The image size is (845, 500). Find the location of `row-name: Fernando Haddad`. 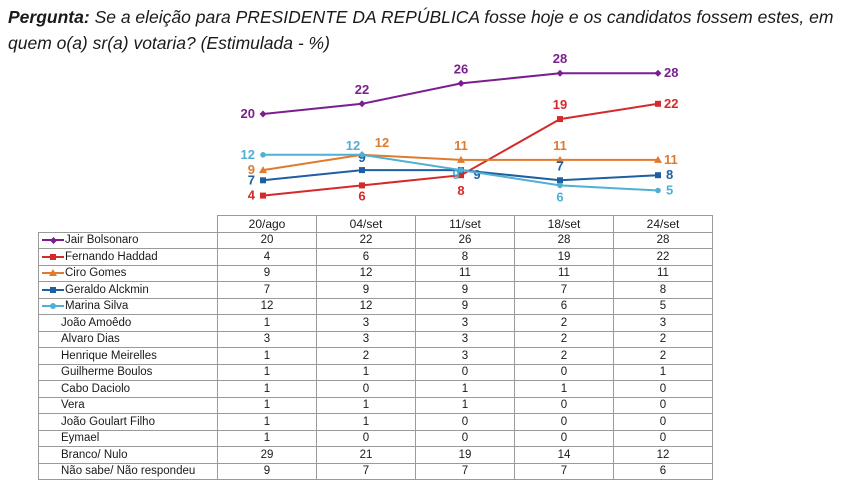

row-name: Fernando Haddad is located at coordinates (111, 256).